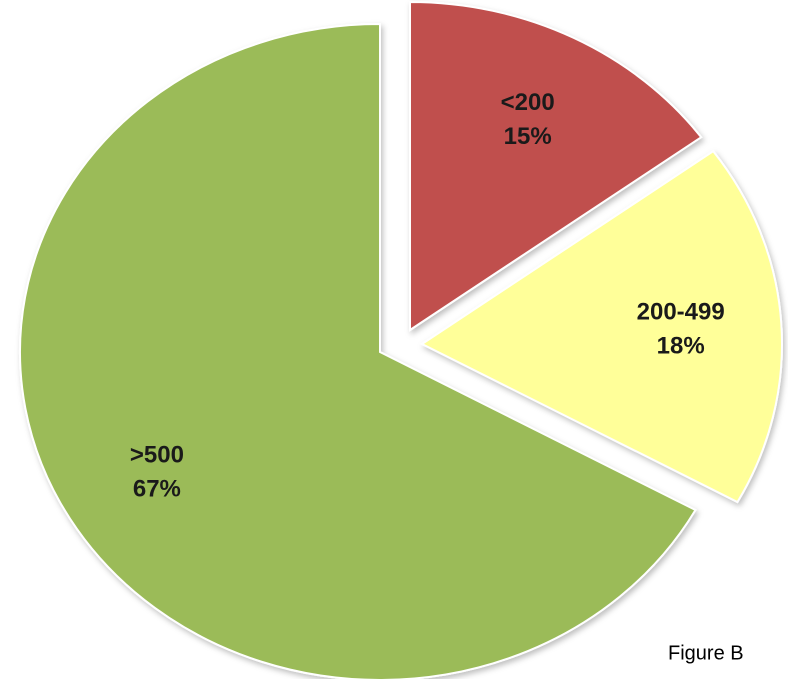 The height and width of the screenshot is (679, 788). What do you see at coordinates (528, 136) in the screenshot?
I see `slice-value: 15%` at bounding box center [528, 136].